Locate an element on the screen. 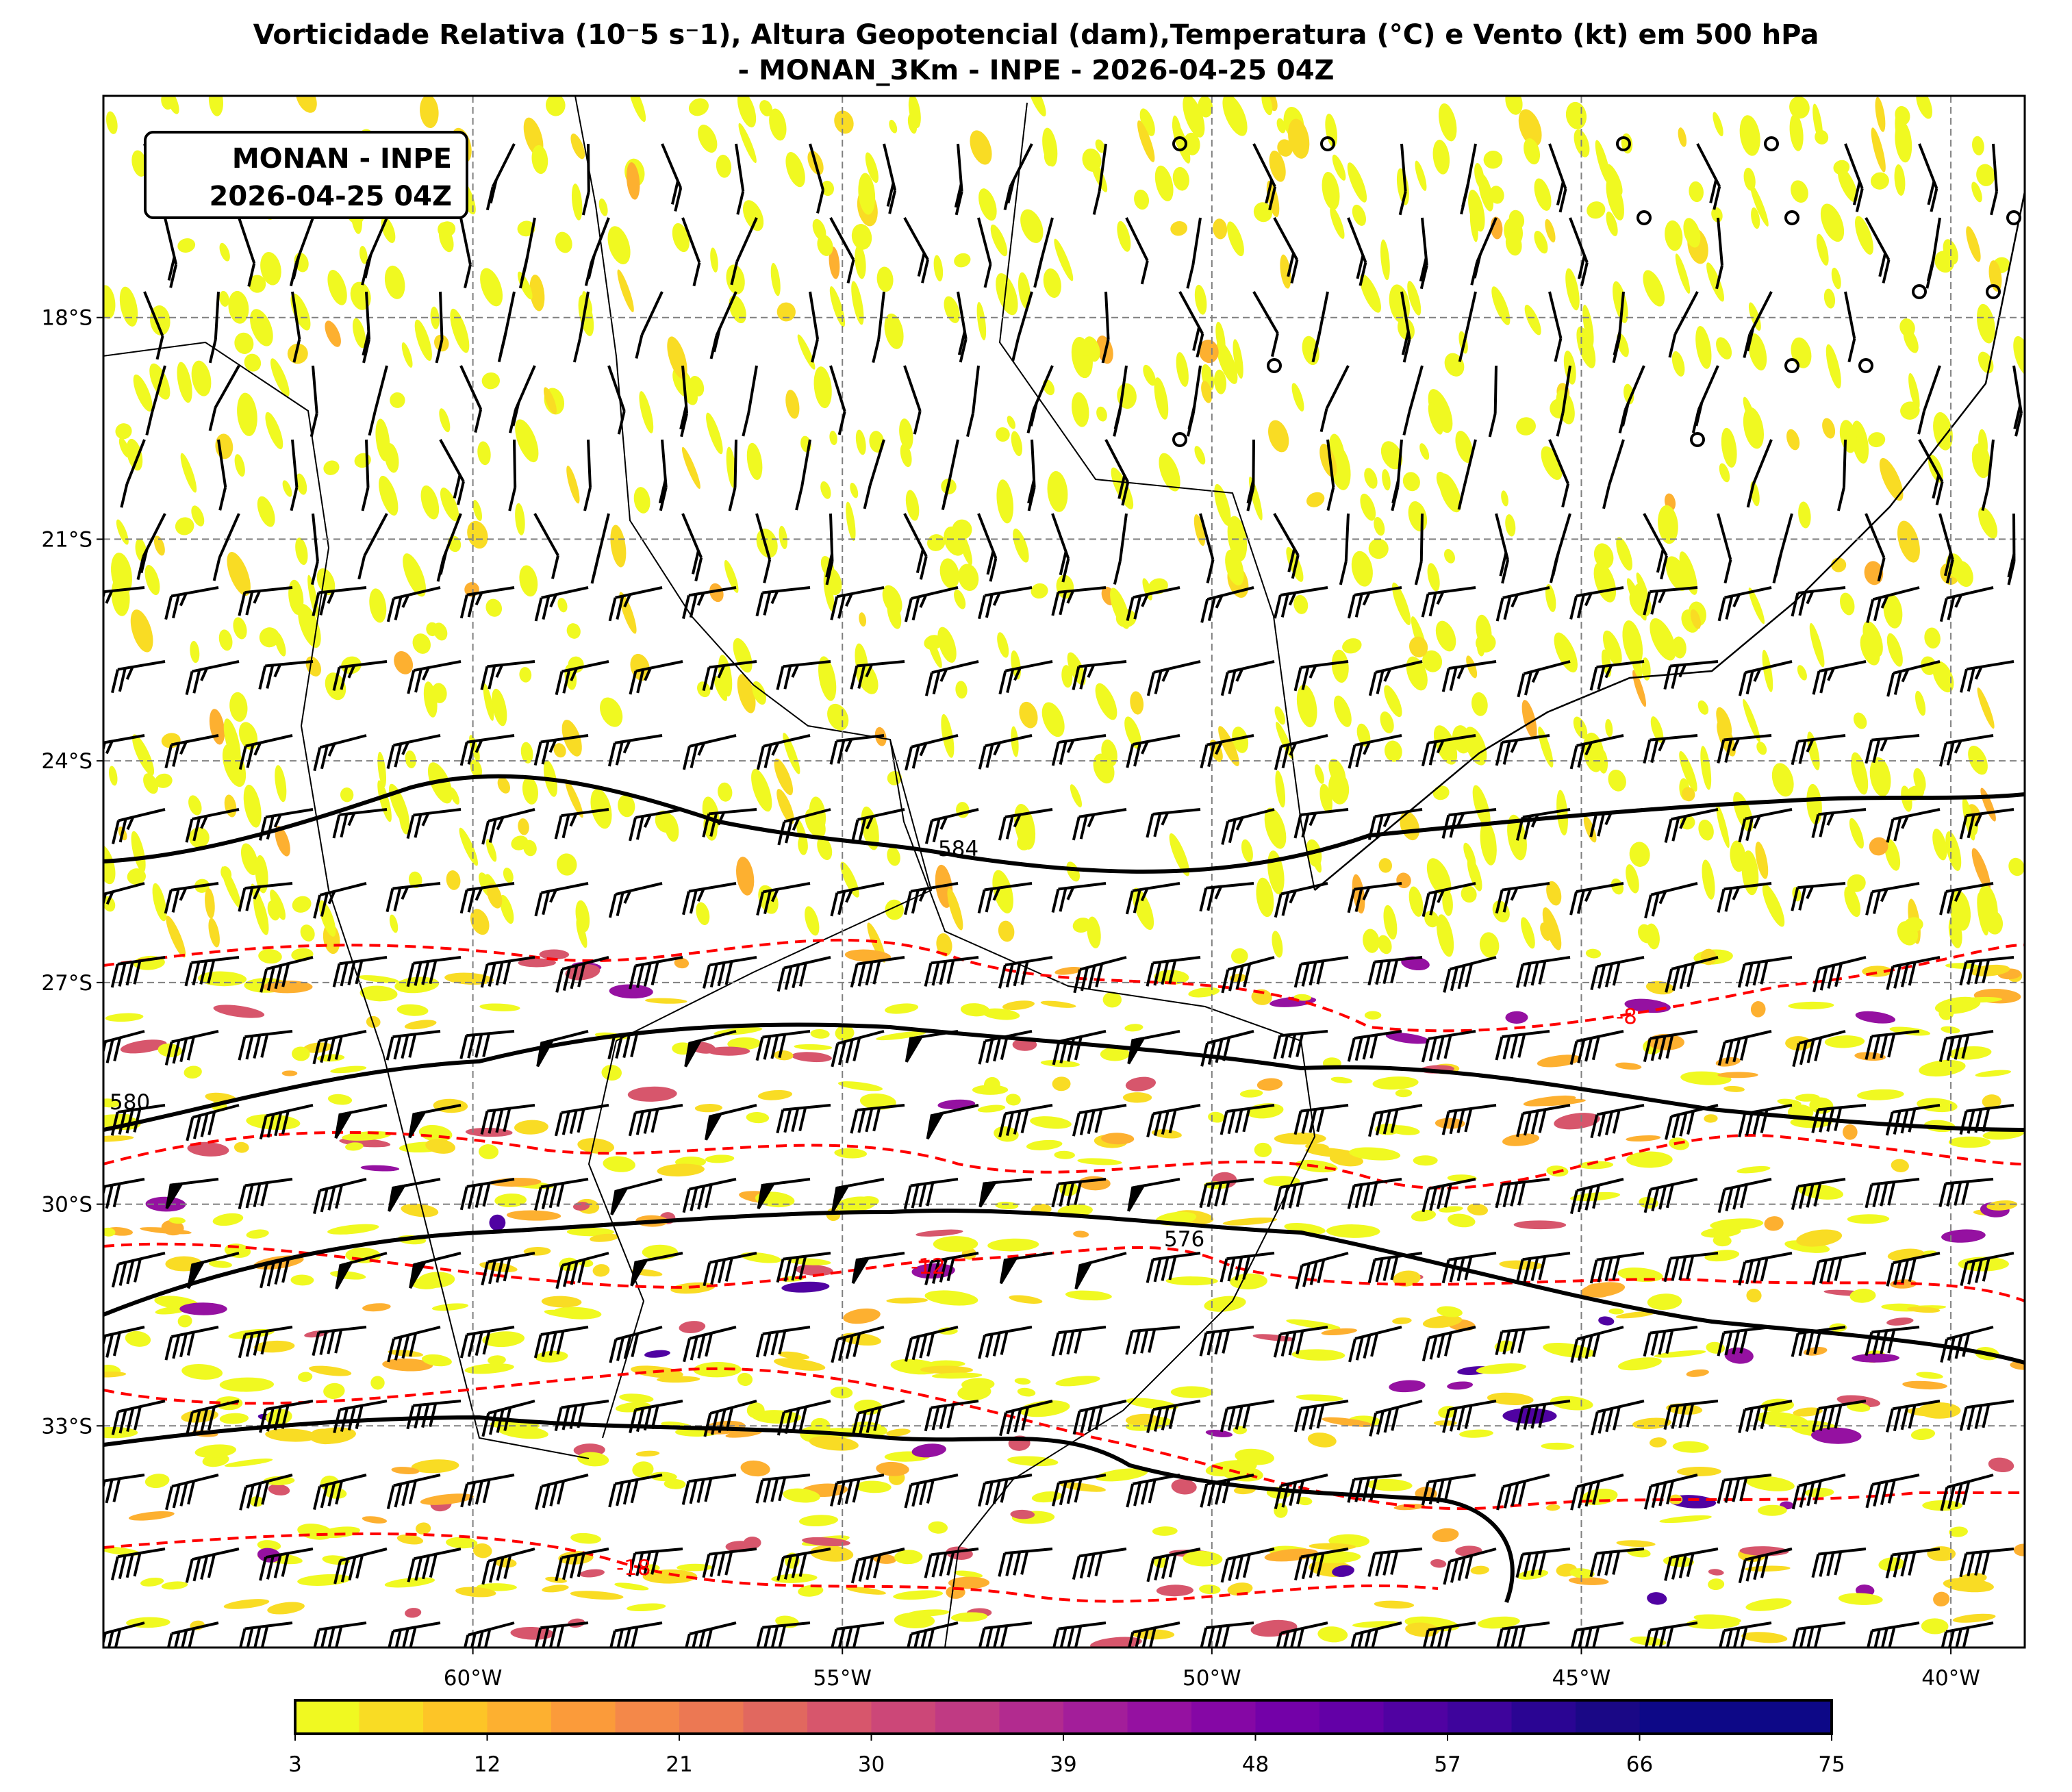 The width and height of the screenshot is (2072, 1792). x-tick-label: 40°W is located at coordinates (1950, 1678).